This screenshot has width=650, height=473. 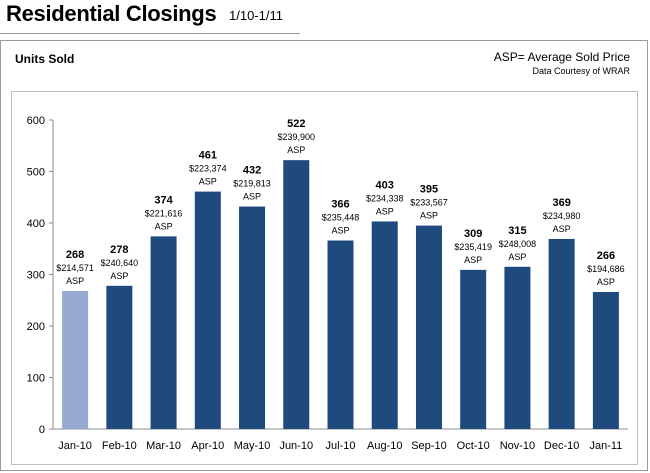 I want to click on data-label-price: $240,640, so click(x=120, y=263).